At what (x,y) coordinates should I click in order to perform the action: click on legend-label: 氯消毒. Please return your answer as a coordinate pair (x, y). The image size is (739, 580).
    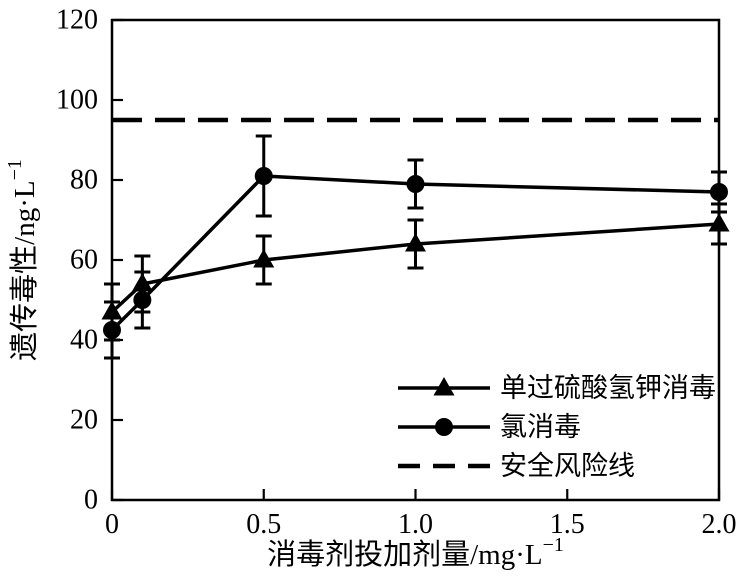
    Looking at the image, I should click on (540, 427).